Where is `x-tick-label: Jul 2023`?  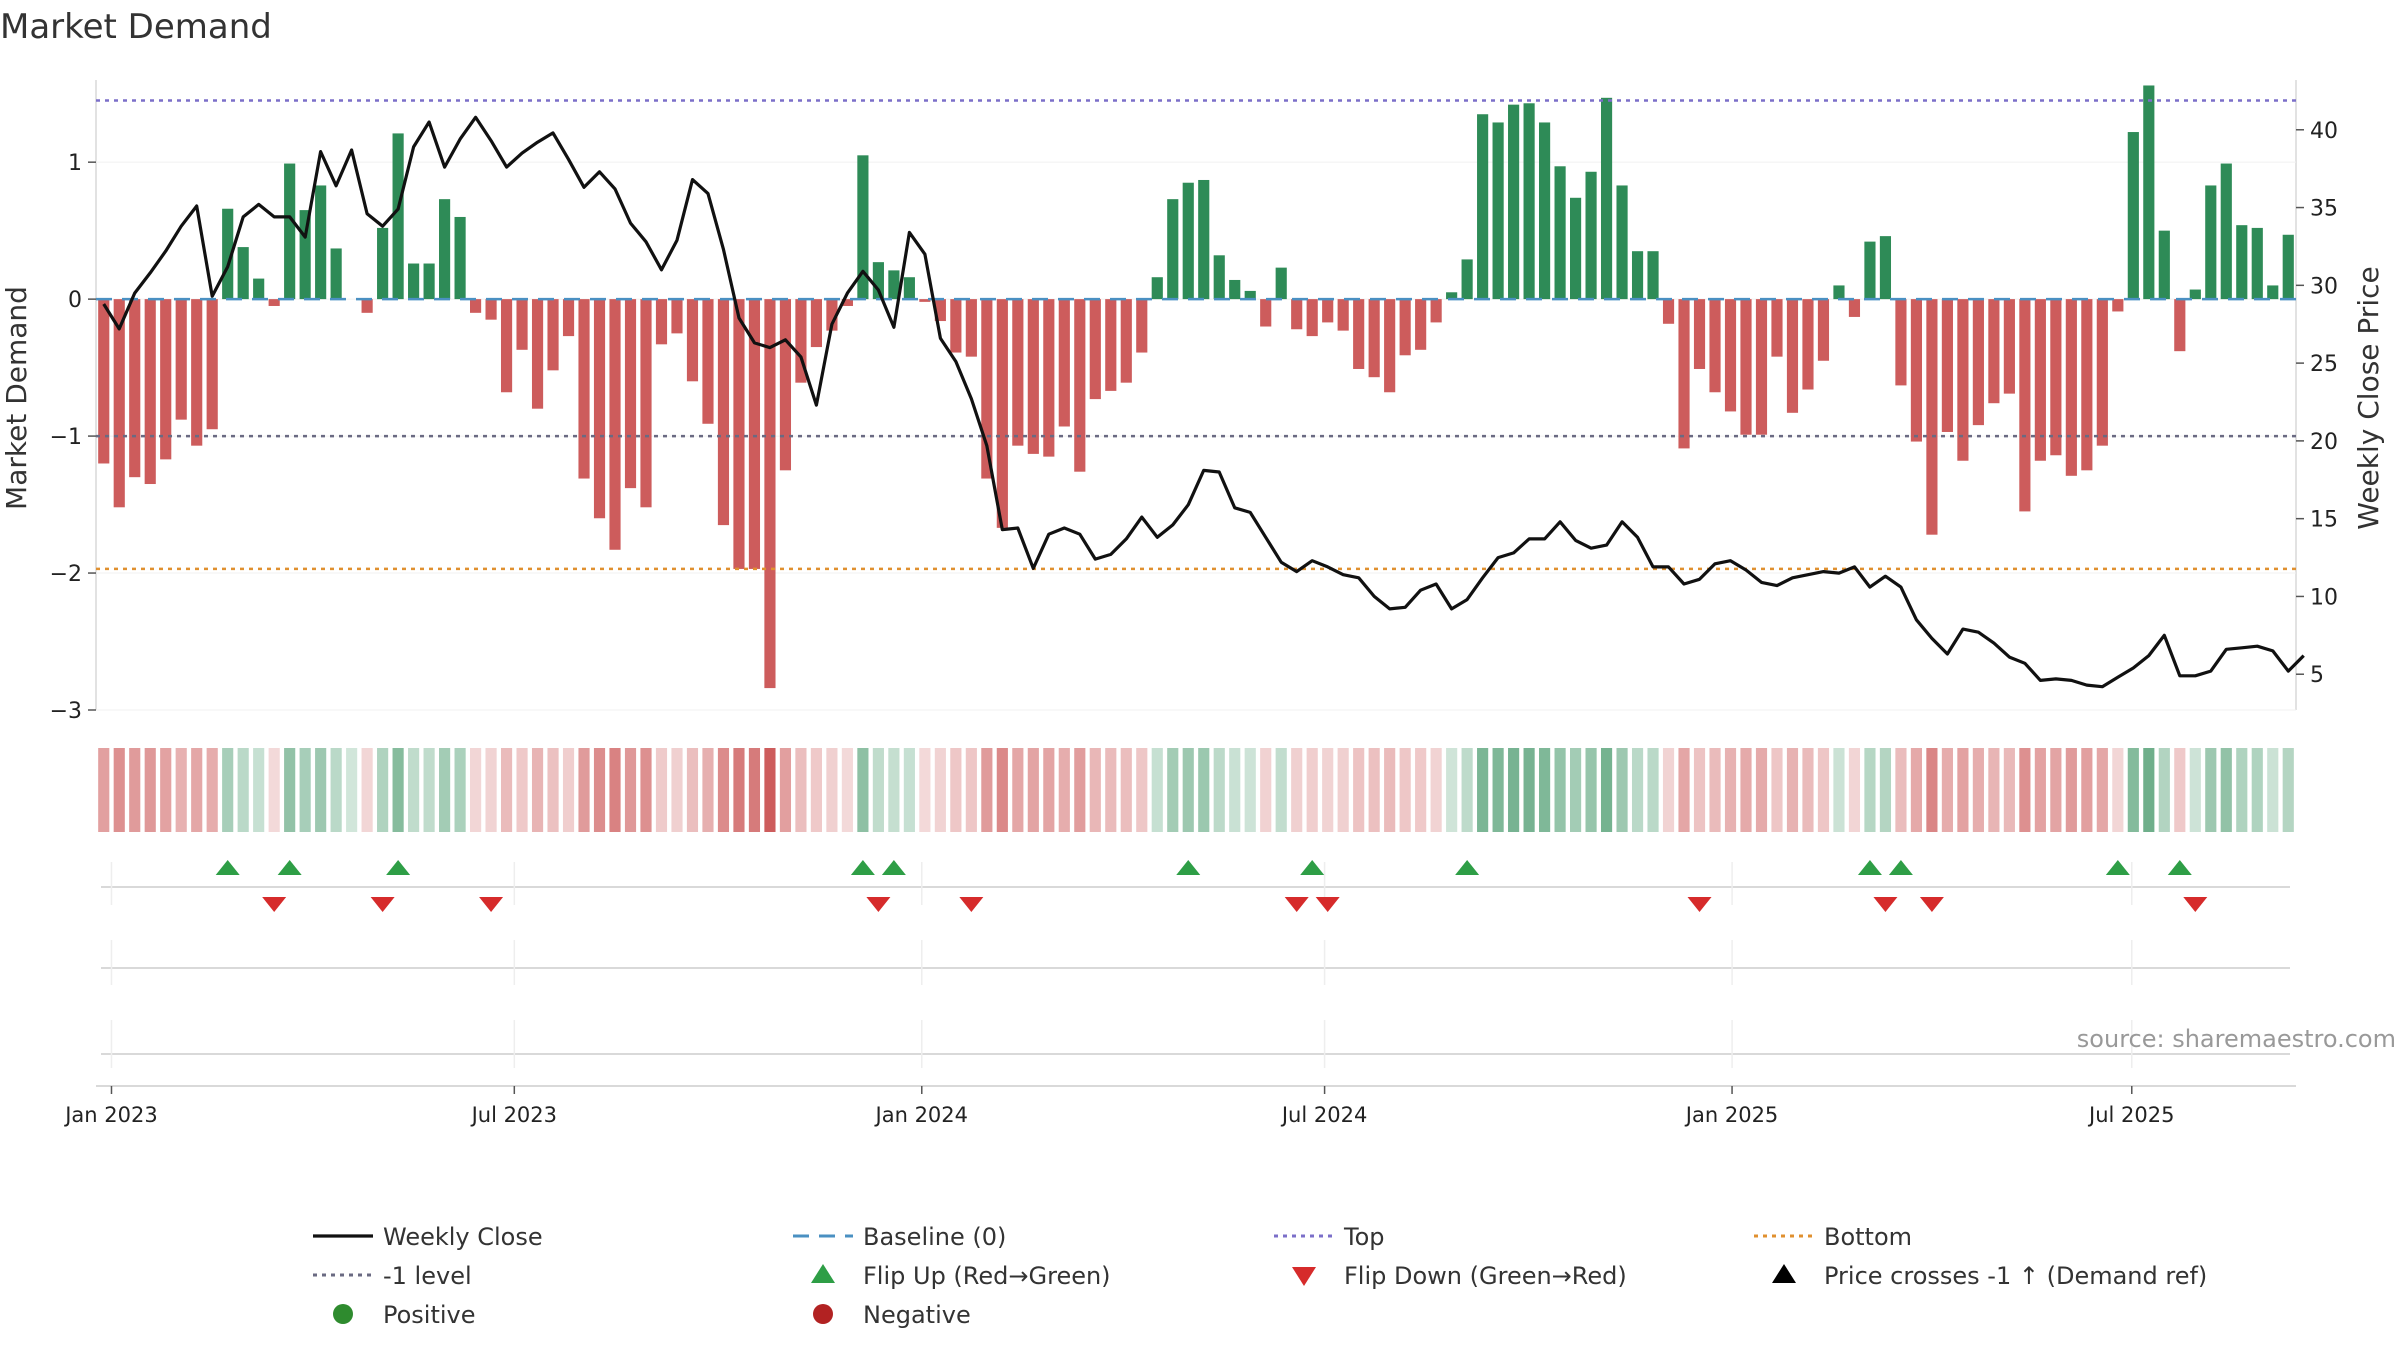 x-tick-label: Jul 2023 is located at coordinates (513, 1115).